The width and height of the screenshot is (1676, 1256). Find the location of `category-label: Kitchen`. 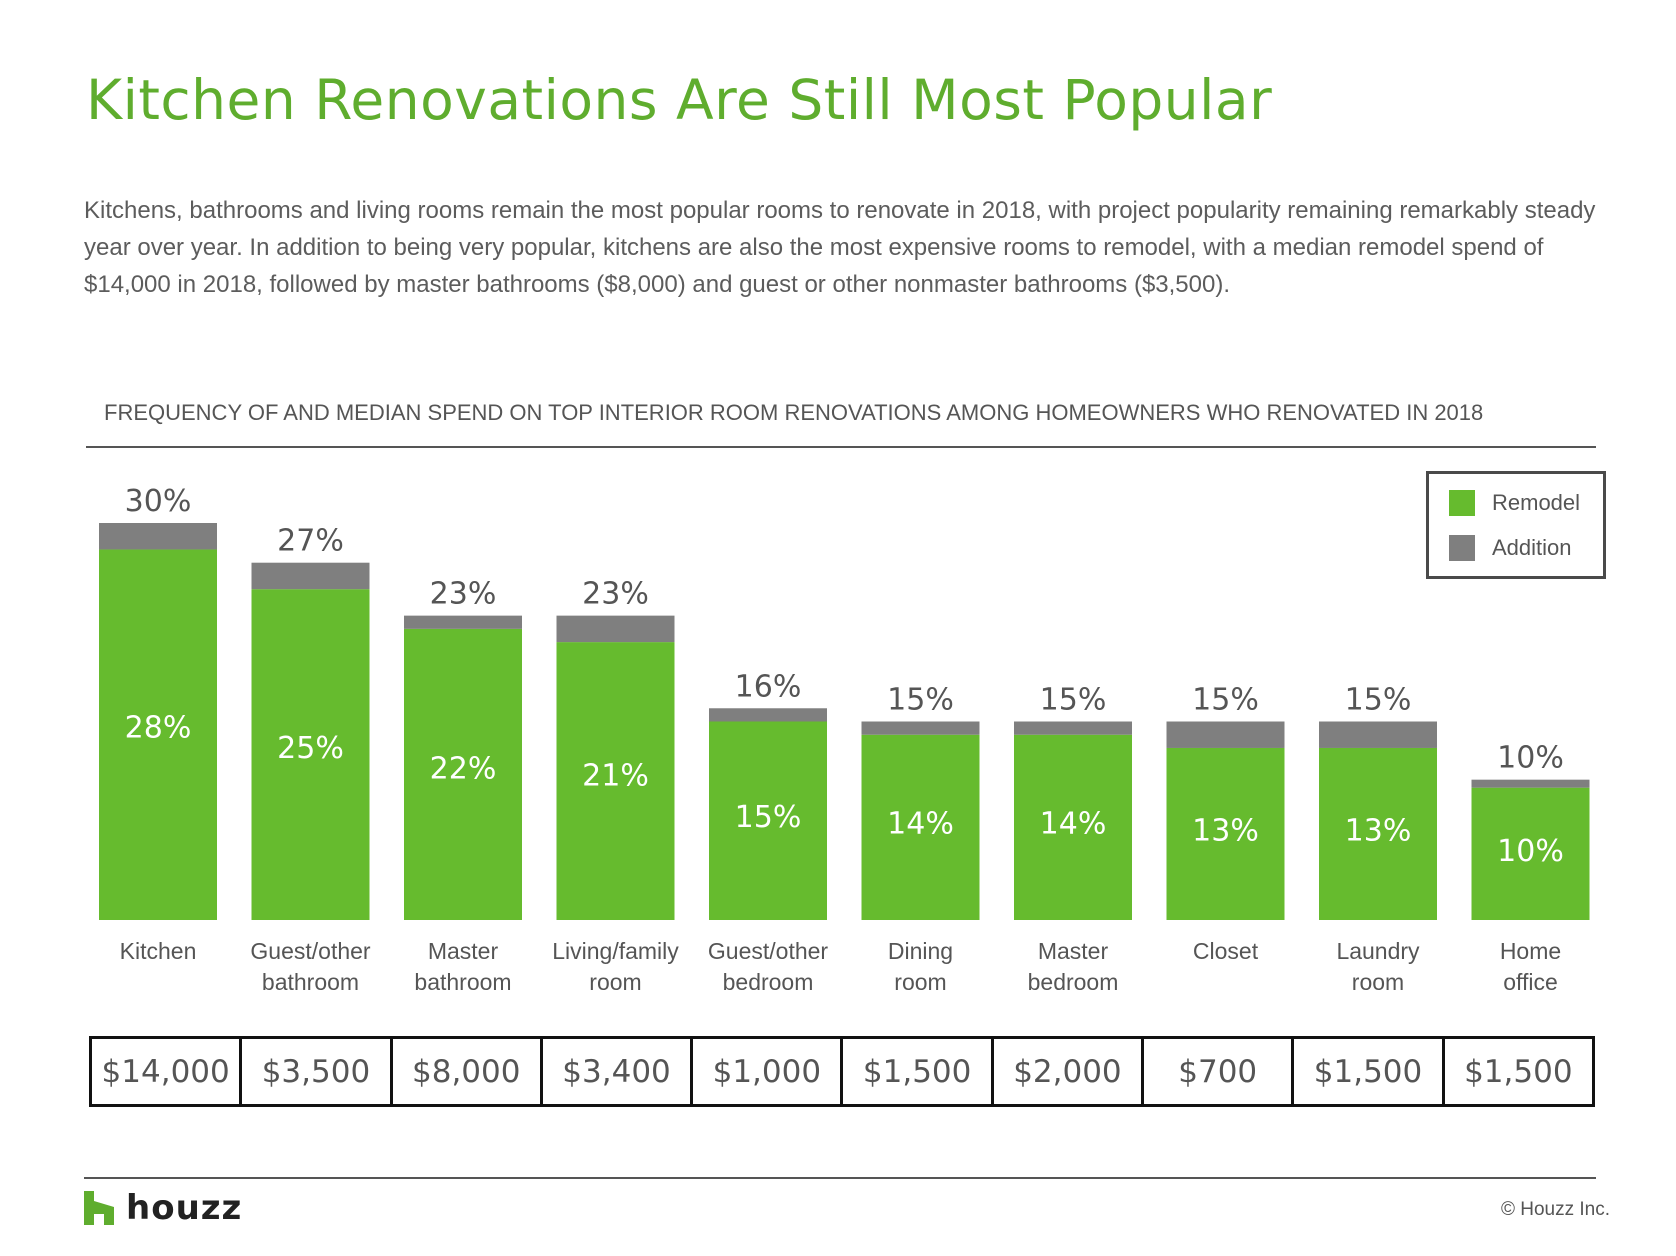

category-label: Kitchen is located at coordinates (158, 951).